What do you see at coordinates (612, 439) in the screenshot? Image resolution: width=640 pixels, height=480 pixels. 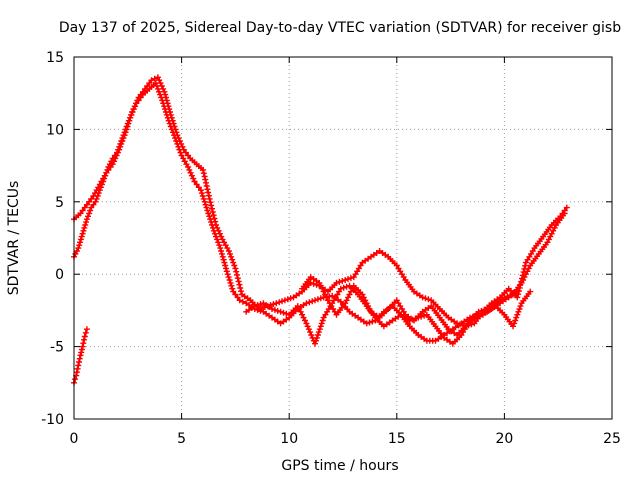 I see `x-tick-label: 25` at bounding box center [612, 439].